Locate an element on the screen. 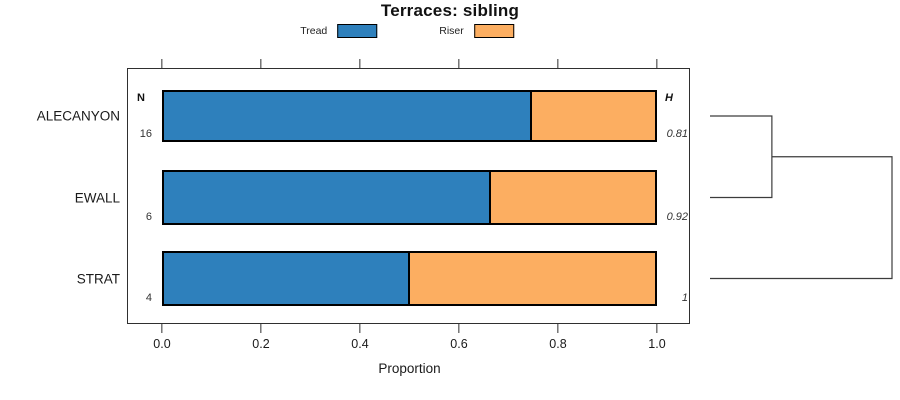 Image resolution: width=900 pixels, height=400 pixels. h-value: 0.81 is located at coordinates (677, 134).